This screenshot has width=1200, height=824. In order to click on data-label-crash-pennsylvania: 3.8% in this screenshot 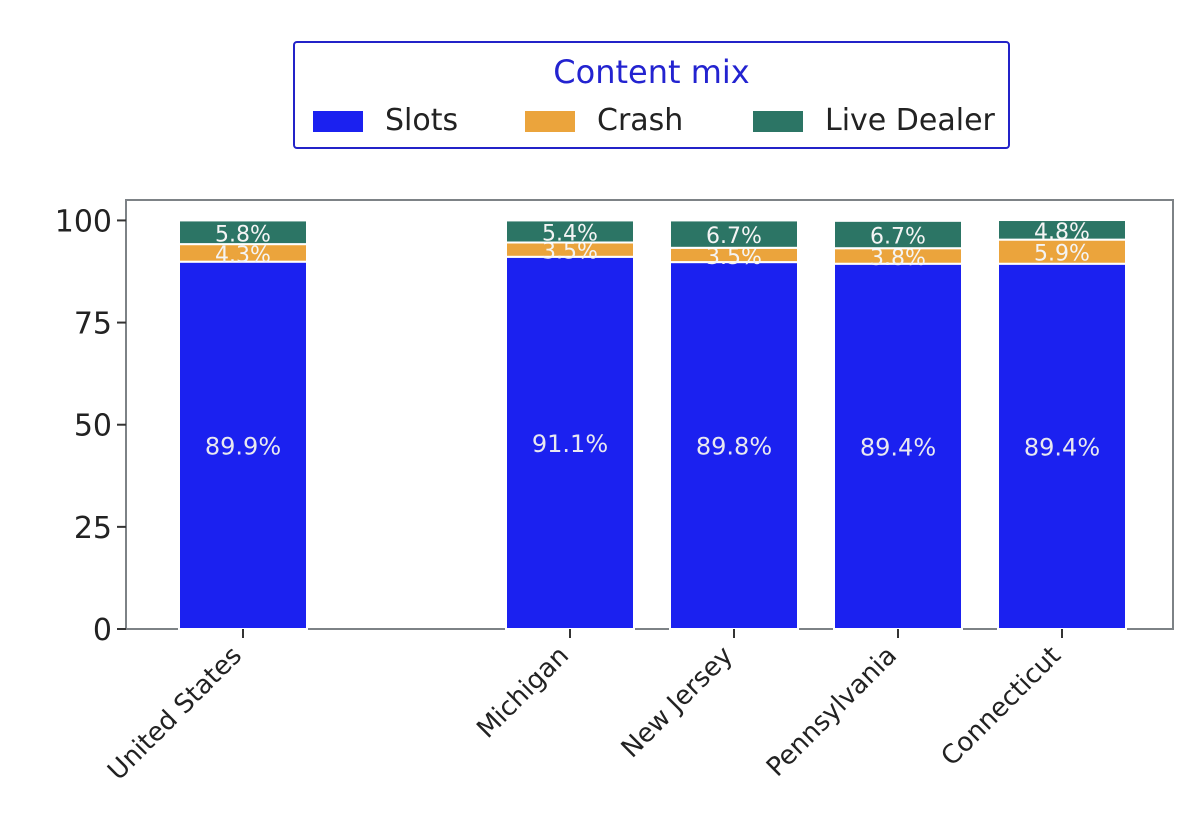, I will do `click(898, 258)`.